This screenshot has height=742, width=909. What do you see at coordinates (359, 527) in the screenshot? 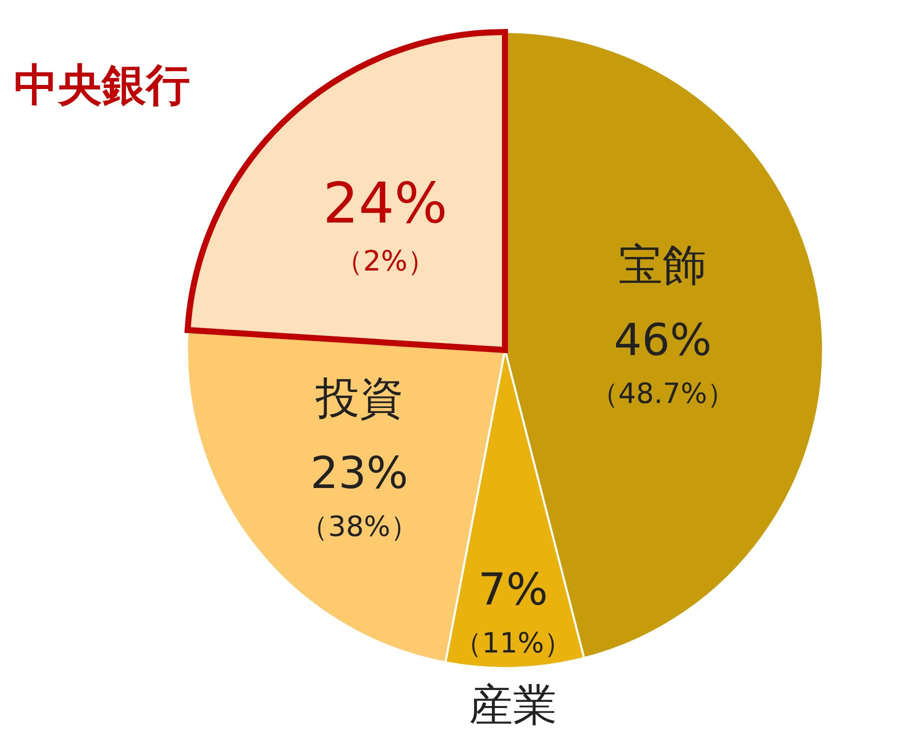
I see `text: （38%）` at bounding box center [359, 527].